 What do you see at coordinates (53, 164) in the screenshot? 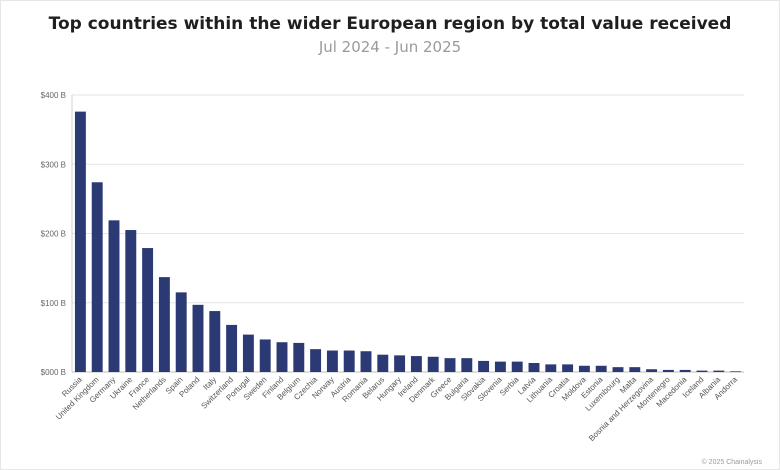
I see `y-tick-label: $300 B` at bounding box center [53, 164].